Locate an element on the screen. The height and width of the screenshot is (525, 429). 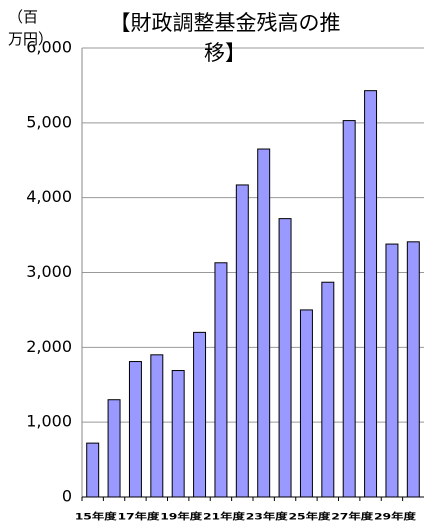
y-axis-label: （百万円） is located at coordinates (31, 28).